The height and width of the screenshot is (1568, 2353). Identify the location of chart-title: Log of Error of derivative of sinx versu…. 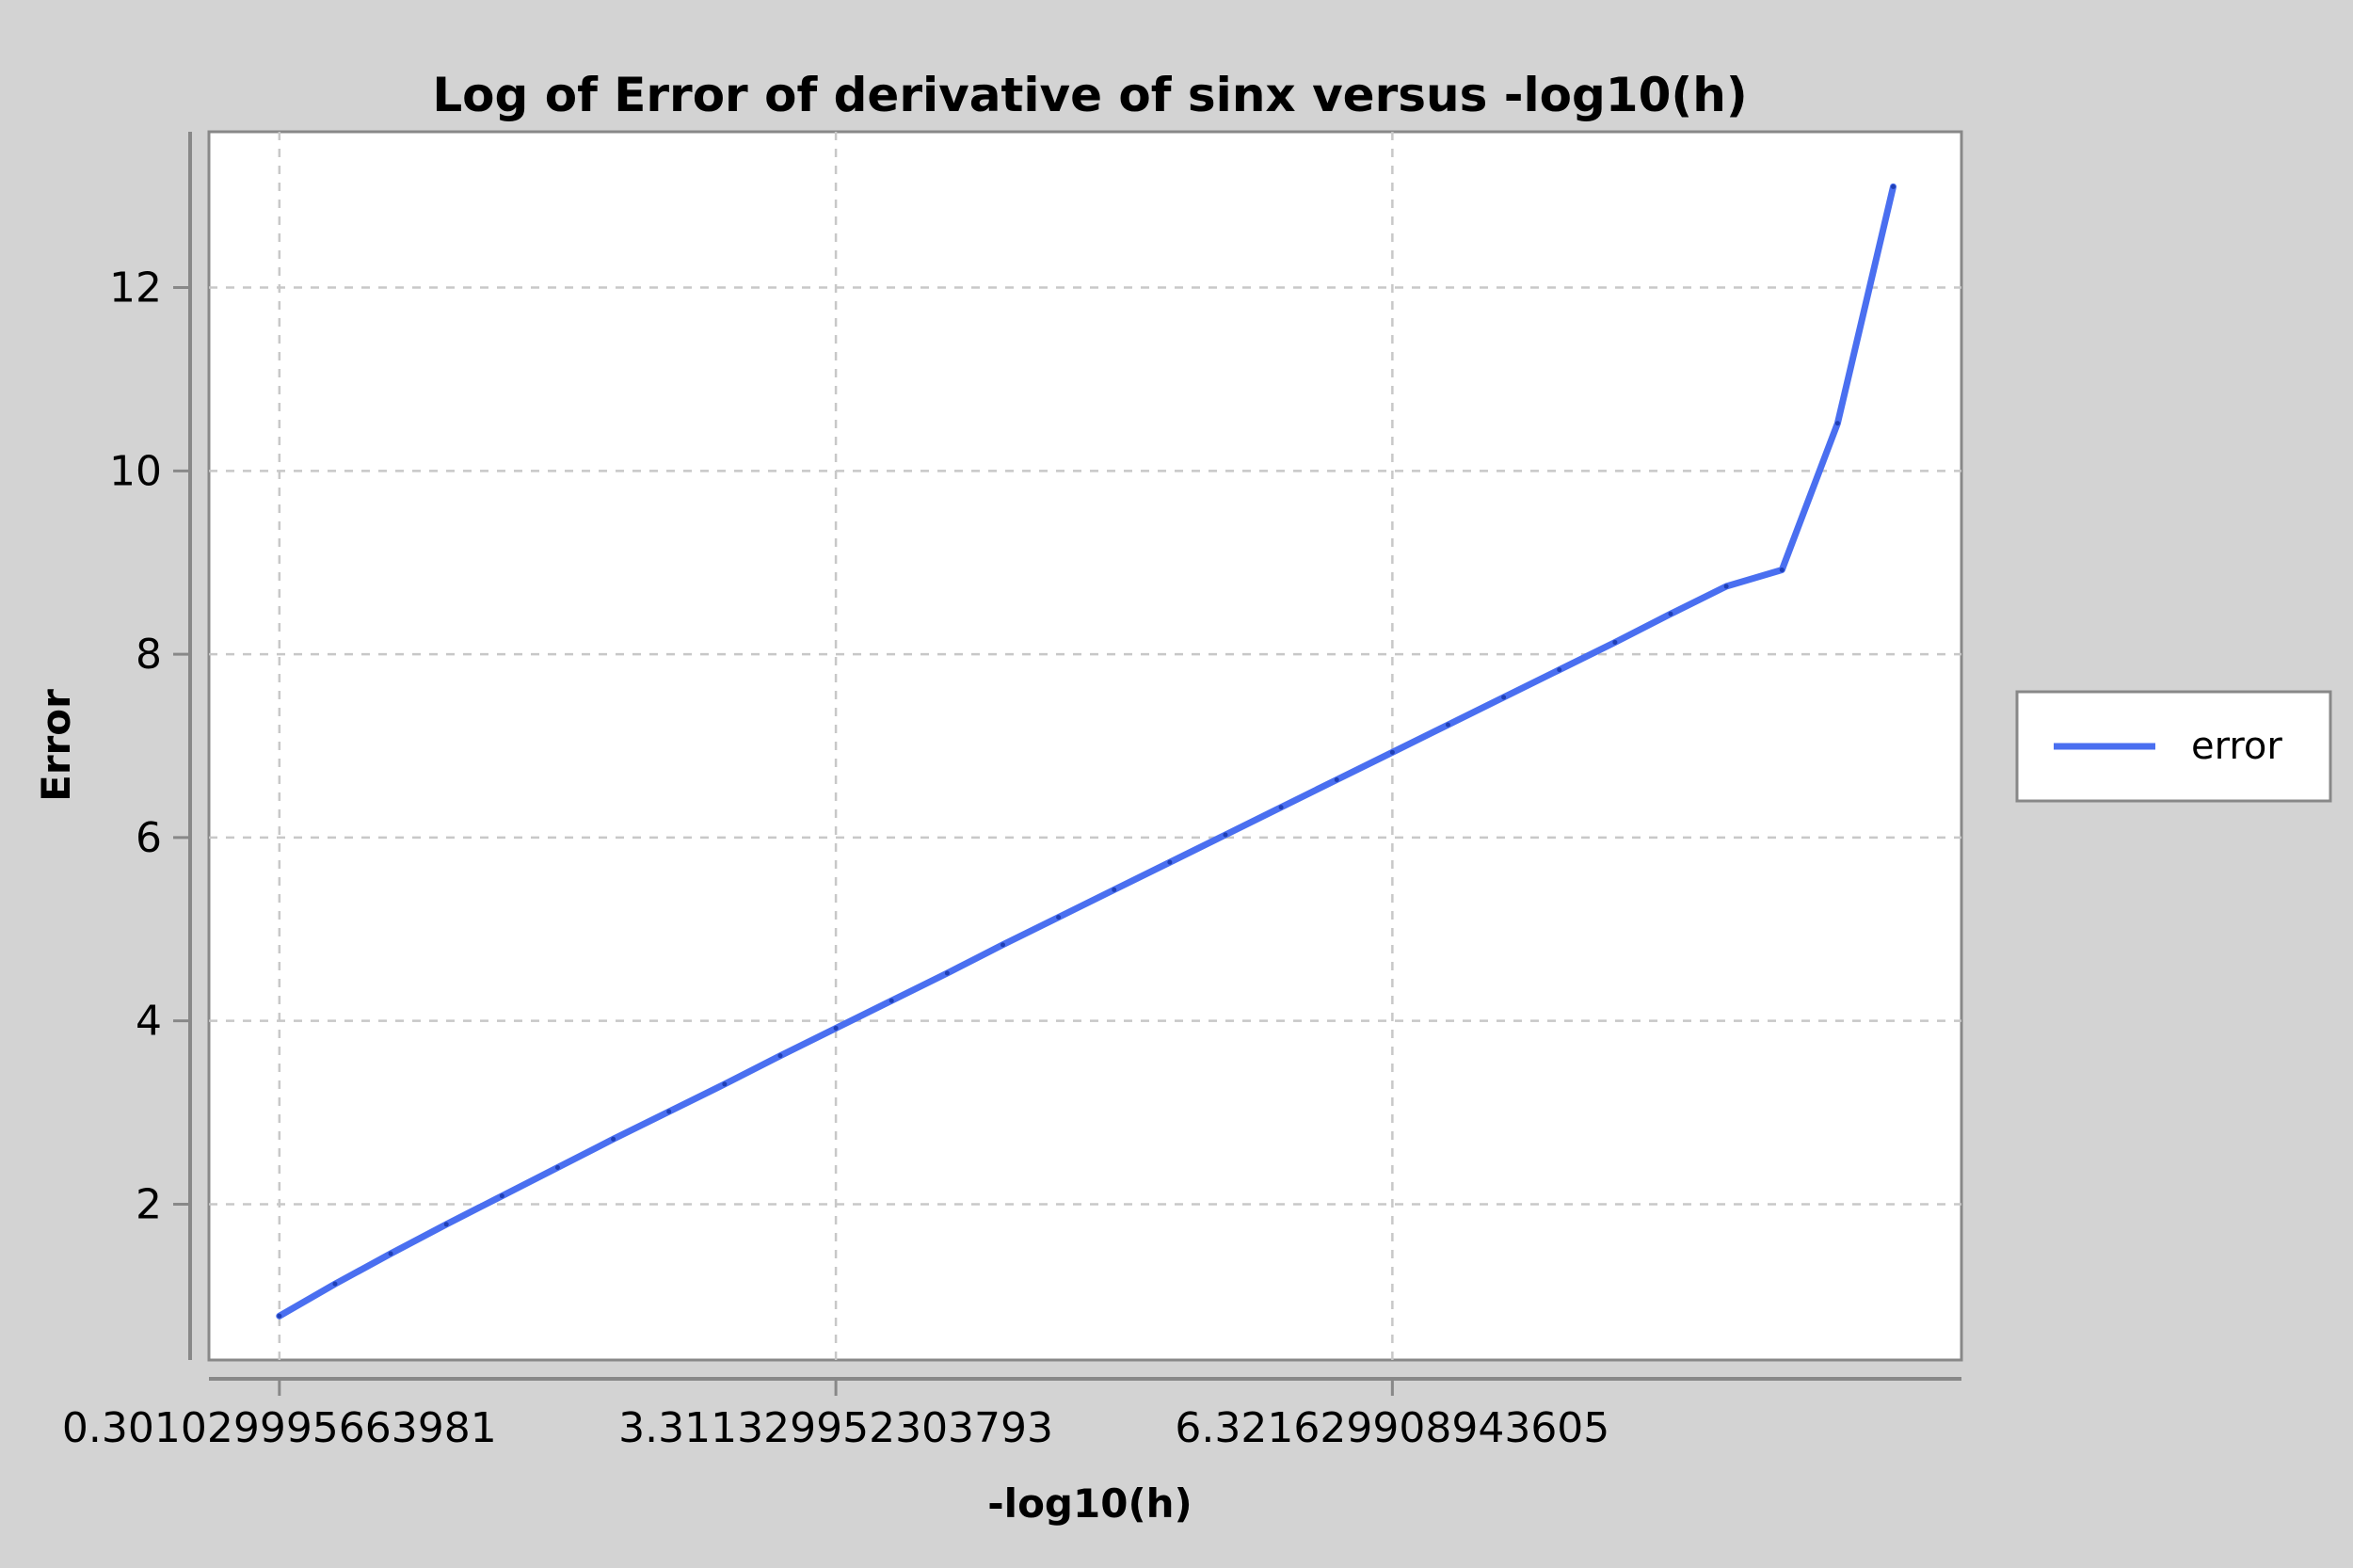
(1090, 95).